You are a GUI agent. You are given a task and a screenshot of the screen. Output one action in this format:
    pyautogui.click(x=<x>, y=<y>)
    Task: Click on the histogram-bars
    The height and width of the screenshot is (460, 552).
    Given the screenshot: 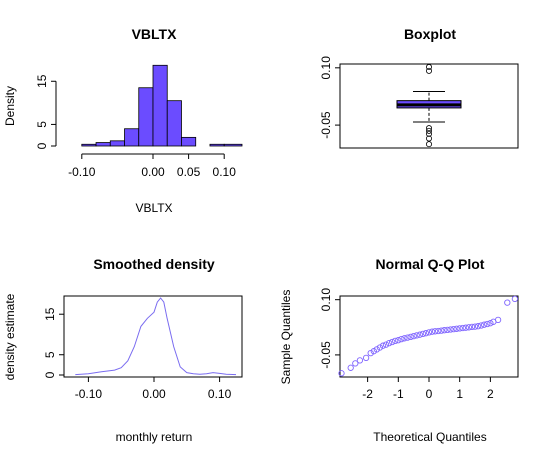 What is the action you would take?
    pyautogui.click(x=162, y=105)
    